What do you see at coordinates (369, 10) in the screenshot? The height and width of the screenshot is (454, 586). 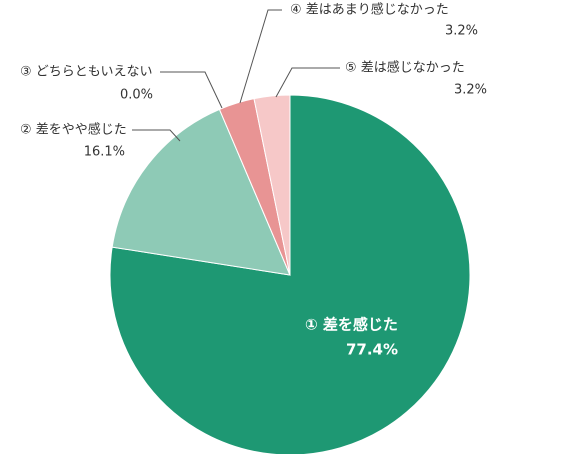 I see `slice-label: ④ 差はあまり感じなかった` at bounding box center [369, 10].